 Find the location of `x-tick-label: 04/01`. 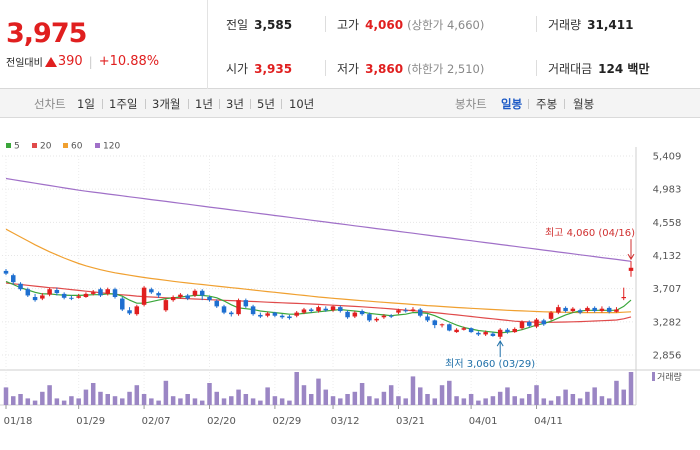

x-tick-label: 04/01 is located at coordinates (483, 421).